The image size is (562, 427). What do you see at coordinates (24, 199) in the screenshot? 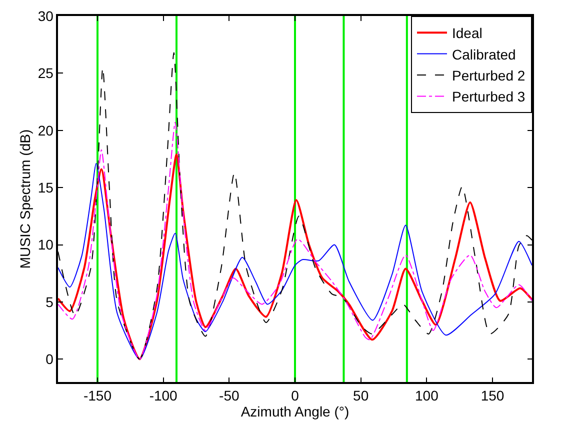
I see `y-axis-title: MUSIC Spectrum (dB)` at bounding box center [24, 199].